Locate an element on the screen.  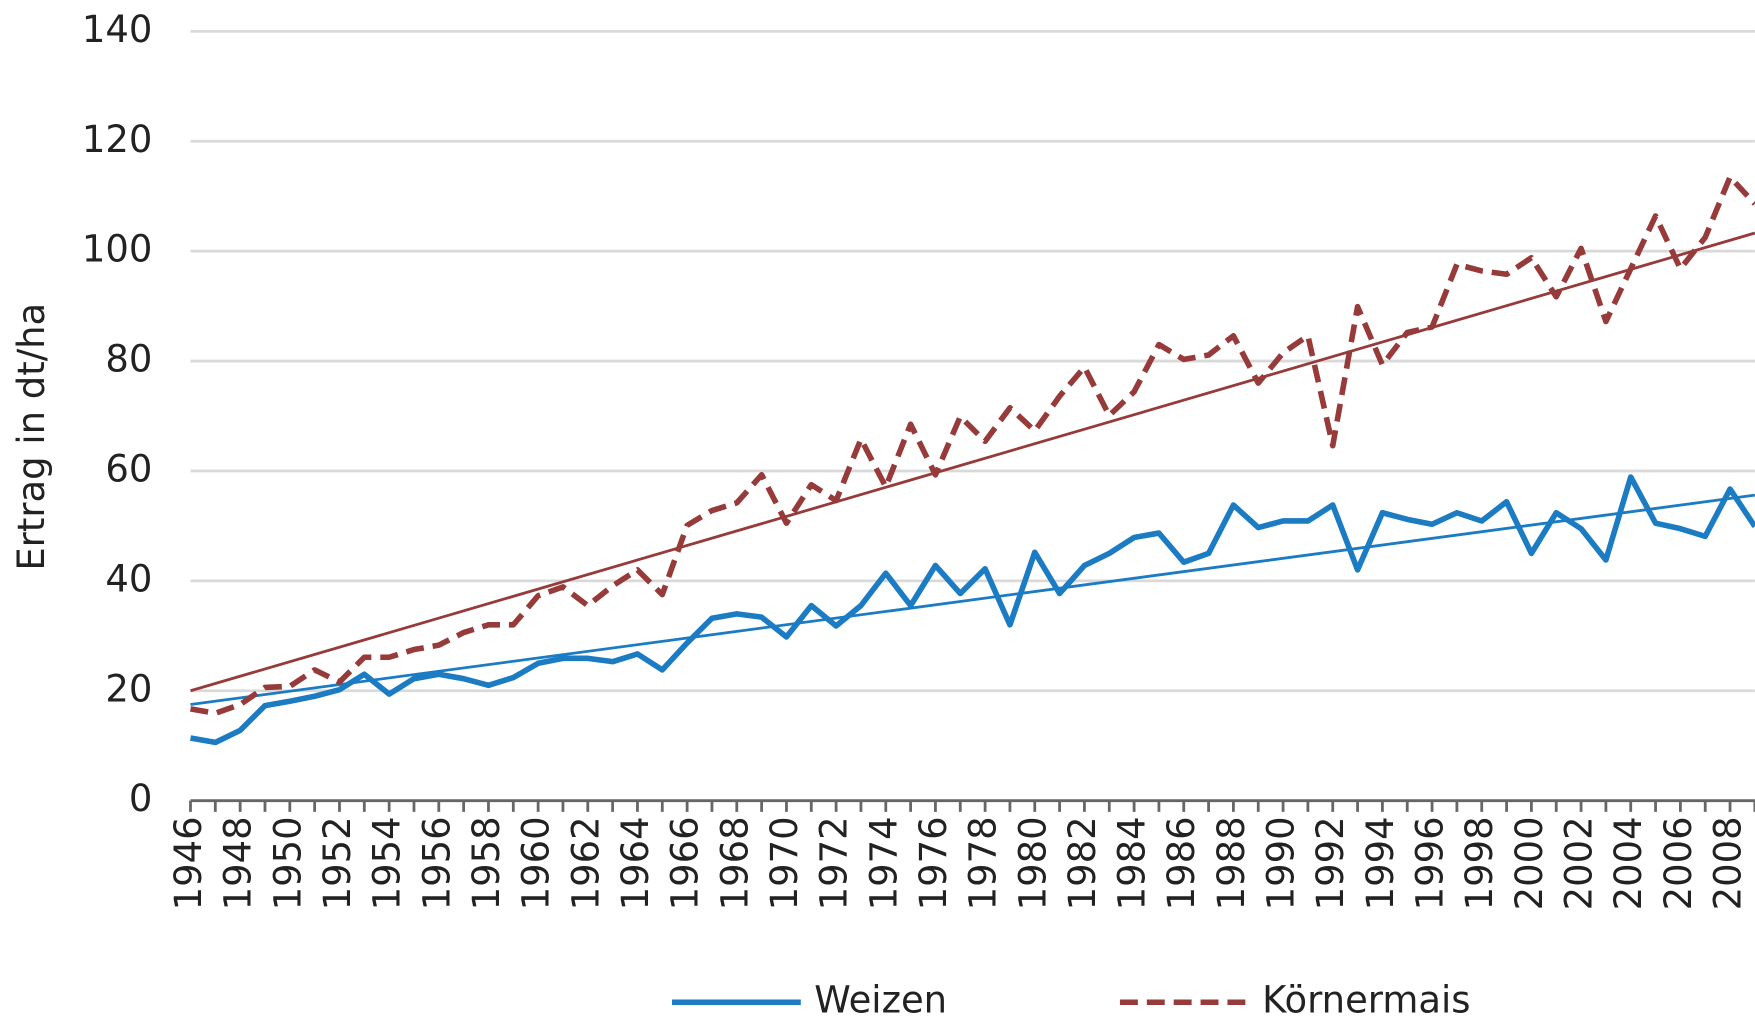
x-tick-label: 1954 is located at coordinates (387, 863).